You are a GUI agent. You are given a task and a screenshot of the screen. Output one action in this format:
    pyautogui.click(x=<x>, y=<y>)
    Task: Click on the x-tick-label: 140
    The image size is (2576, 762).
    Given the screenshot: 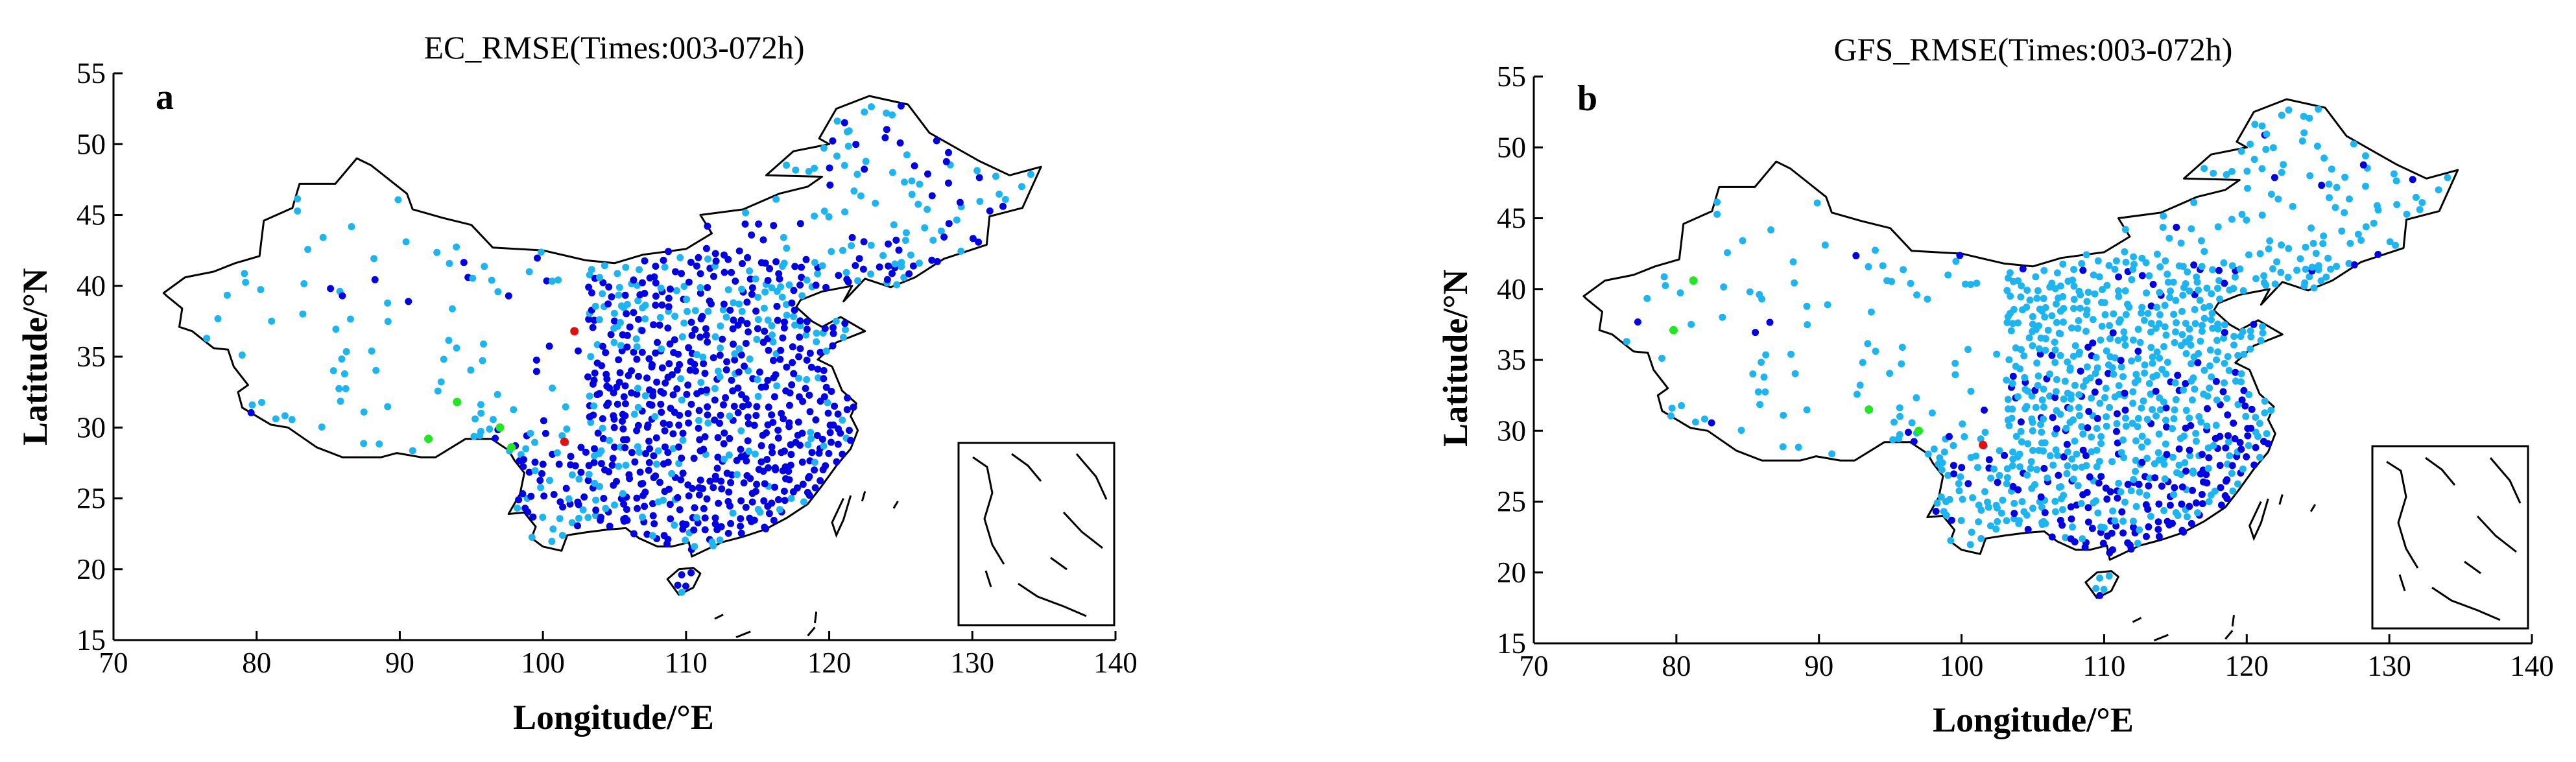 What is the action you would take?
    pyautogui.click(x=1115, y=663)
    